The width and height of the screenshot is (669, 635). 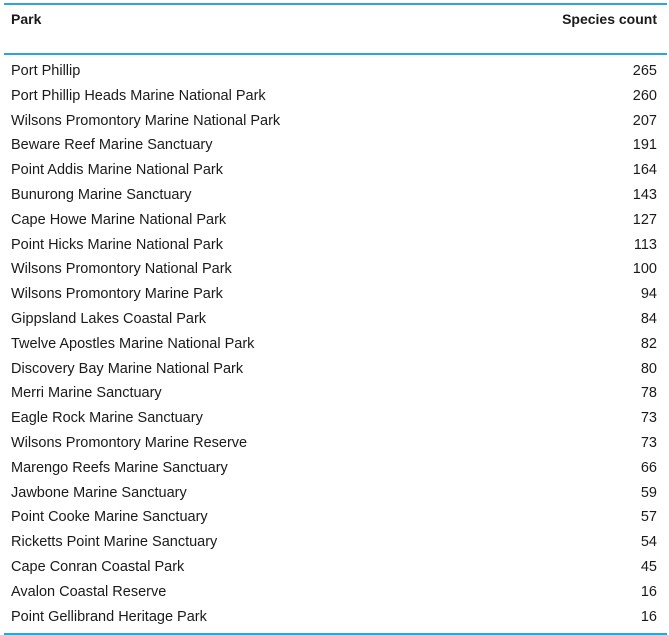 I want to click on species-count-cell: 54, so click(x=648, y=542).